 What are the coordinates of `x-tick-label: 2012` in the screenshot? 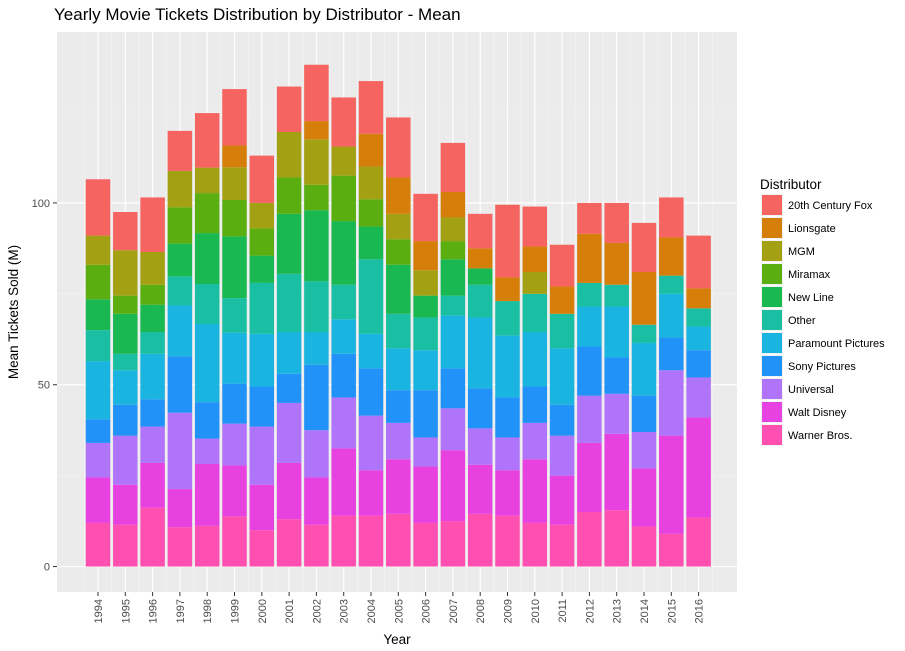 It's located at (590, 611).